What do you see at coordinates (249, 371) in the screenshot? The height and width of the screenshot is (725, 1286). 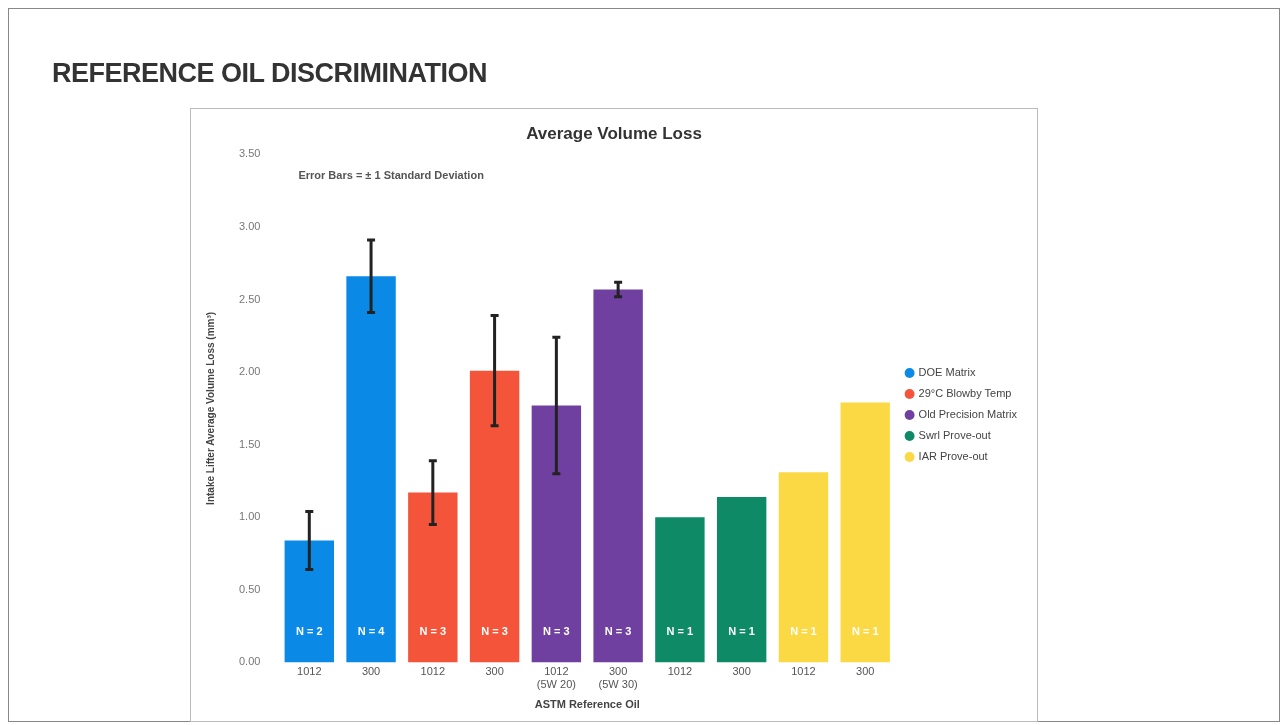 I see `y-tick-label: 2.00` at bounding box center [249, 371].